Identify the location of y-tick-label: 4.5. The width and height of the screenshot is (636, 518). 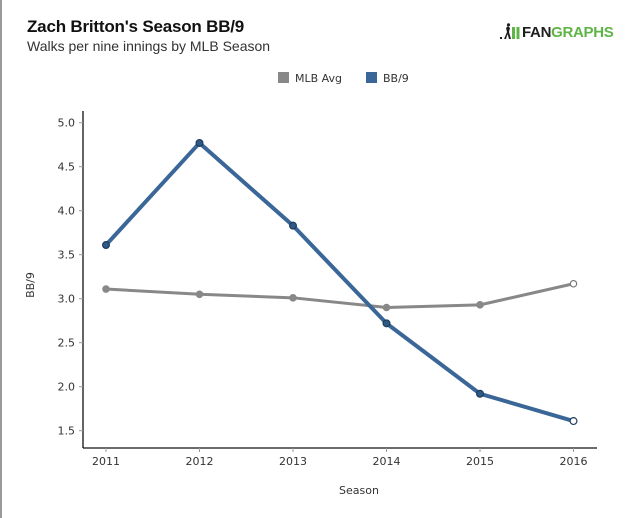
(67, 167).